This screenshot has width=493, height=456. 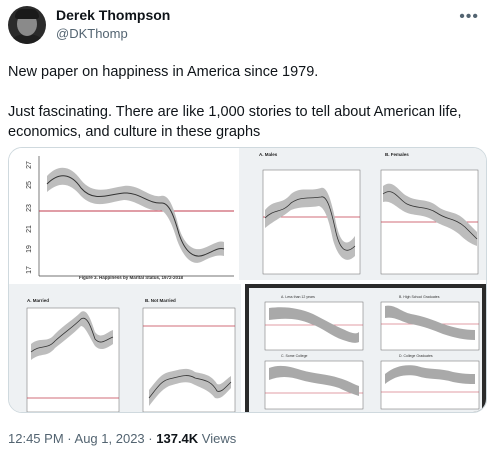 I want to click on label-not-married: B. Not Married, so click(x=160, y=300).